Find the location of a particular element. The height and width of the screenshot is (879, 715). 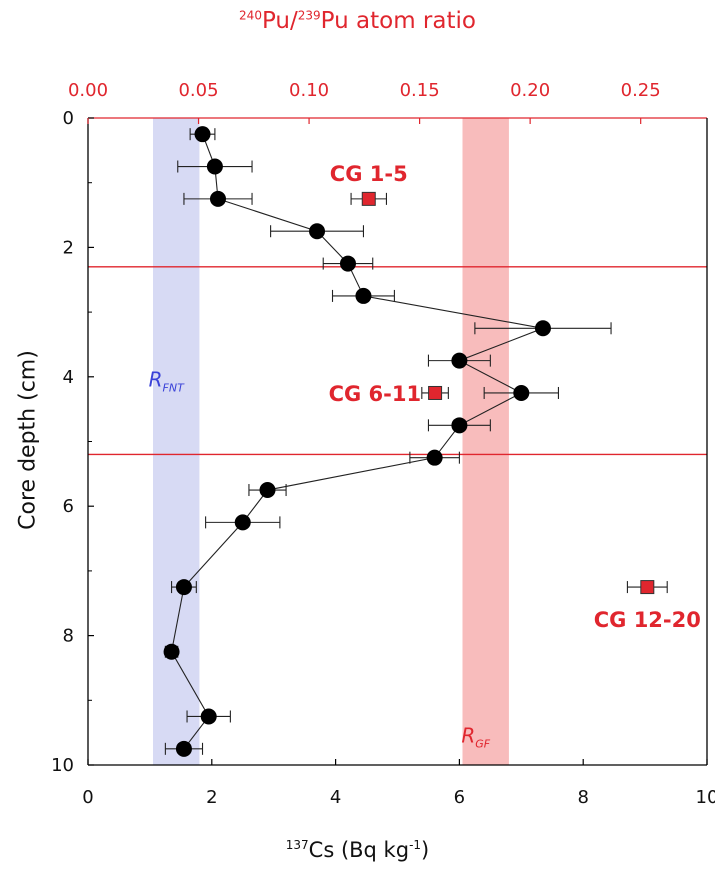

top-tick-label: 0.15 is located at coordinates (420, 90).